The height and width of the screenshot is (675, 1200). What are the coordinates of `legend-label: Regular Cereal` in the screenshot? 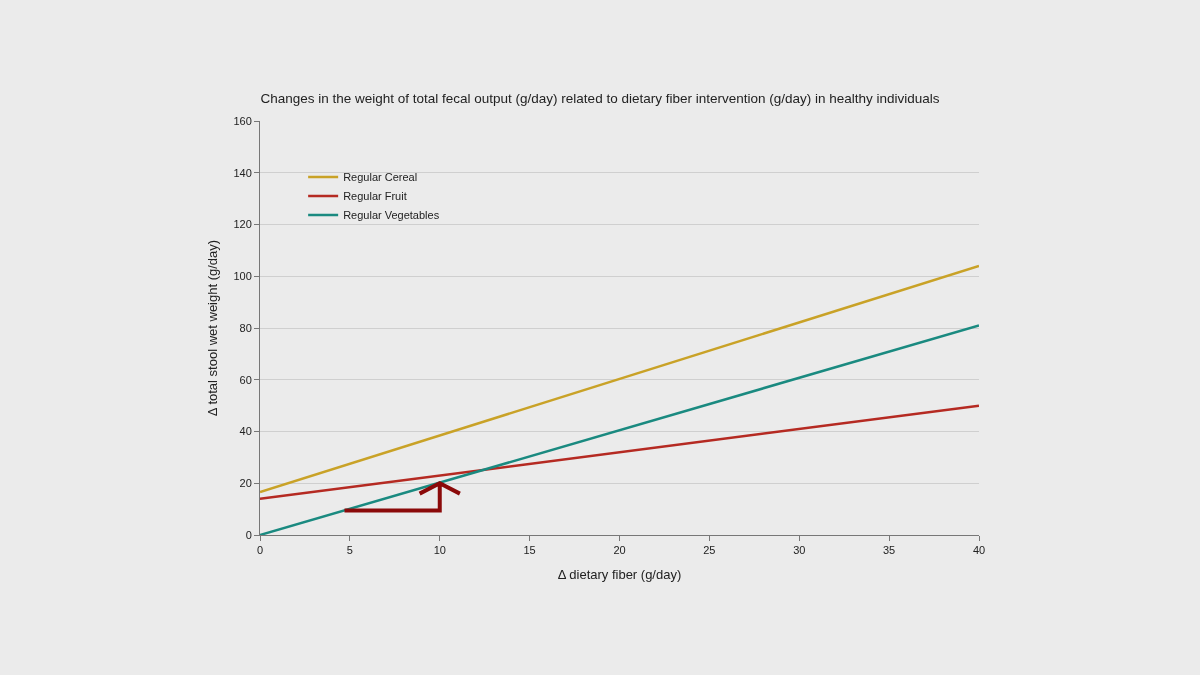 It's located at (380, 177).